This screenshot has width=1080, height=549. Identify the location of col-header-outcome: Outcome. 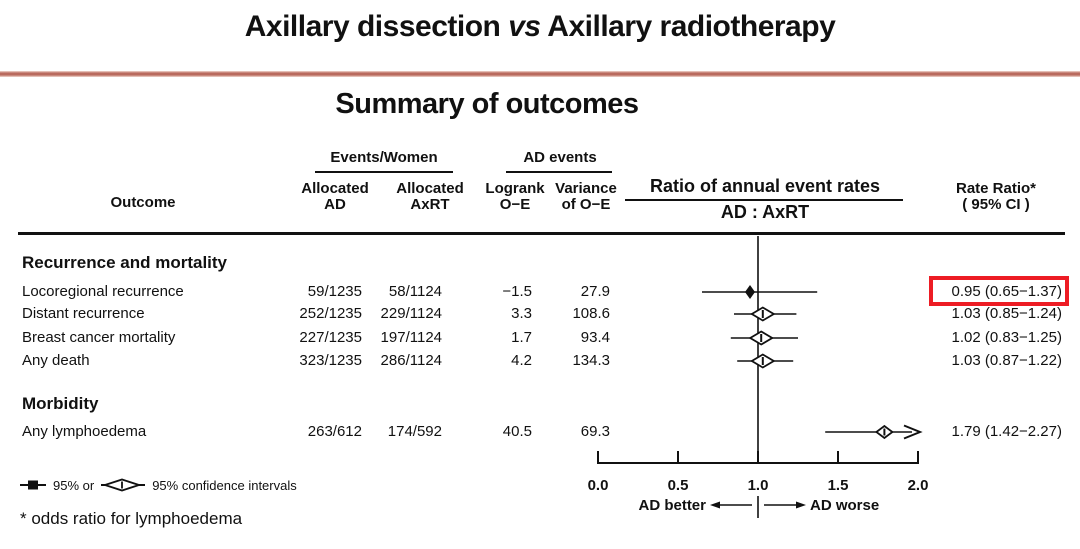
(143, 202).